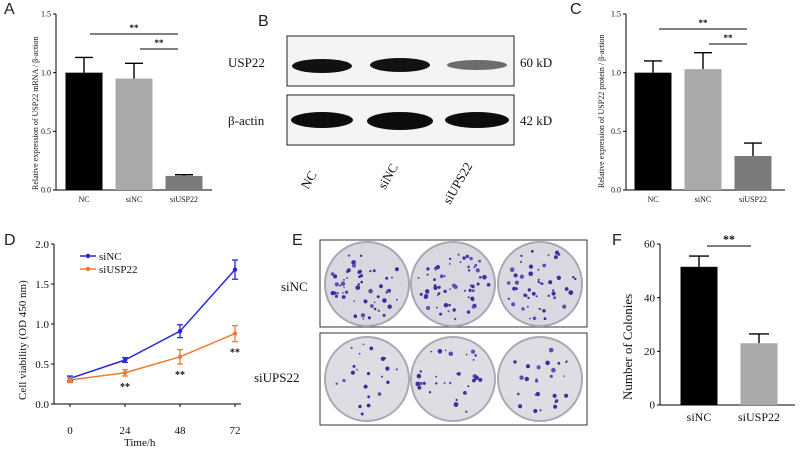 This screenshot has width=803, height=451. Describe the element at coordinates (88, 256) in the screenshot. I see `chart-d-legend-marker` at that location.